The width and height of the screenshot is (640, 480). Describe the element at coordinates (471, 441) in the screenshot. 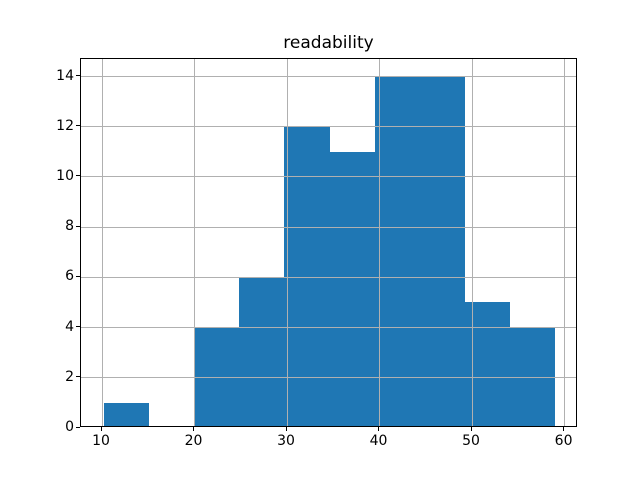

I see `x-tick-label: 50` at that location.